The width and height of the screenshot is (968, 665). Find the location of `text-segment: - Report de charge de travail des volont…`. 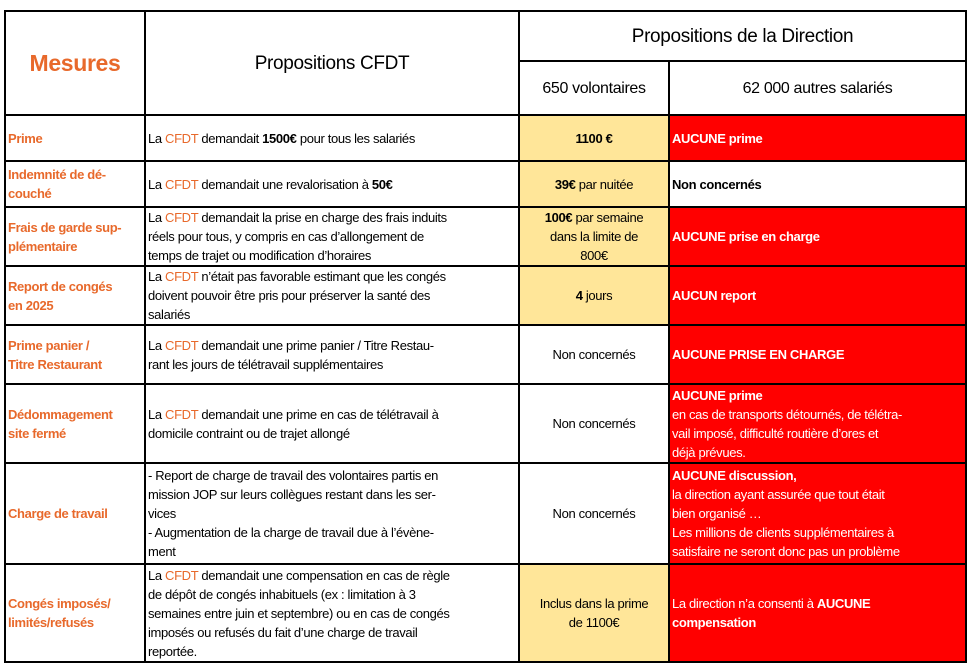

text-segment: - Report de charge de travail des volont… is located at coordinates (293, 513).